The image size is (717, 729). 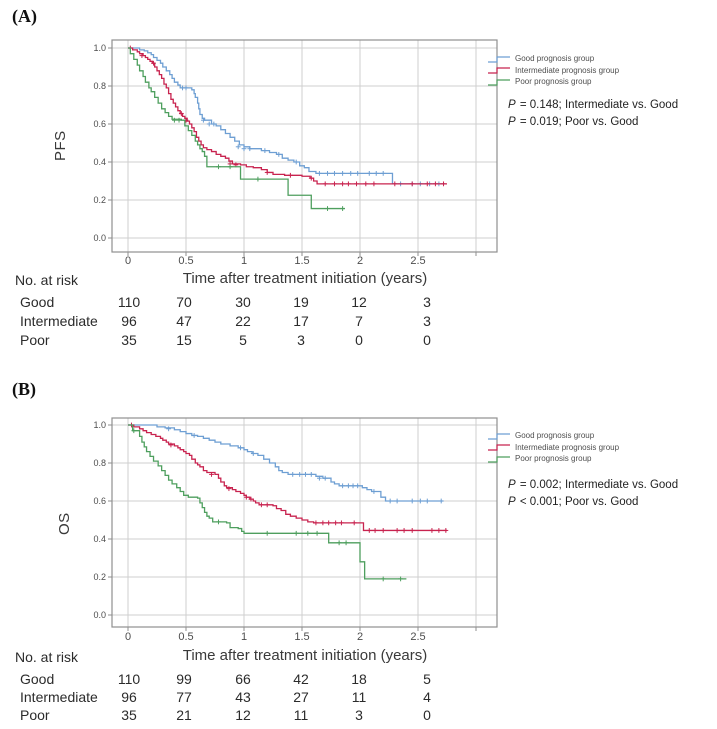 What do you see at coordinates (243, 679) in the screenshot?
I see `risk-count: 66` at bounding box center [243, 679].